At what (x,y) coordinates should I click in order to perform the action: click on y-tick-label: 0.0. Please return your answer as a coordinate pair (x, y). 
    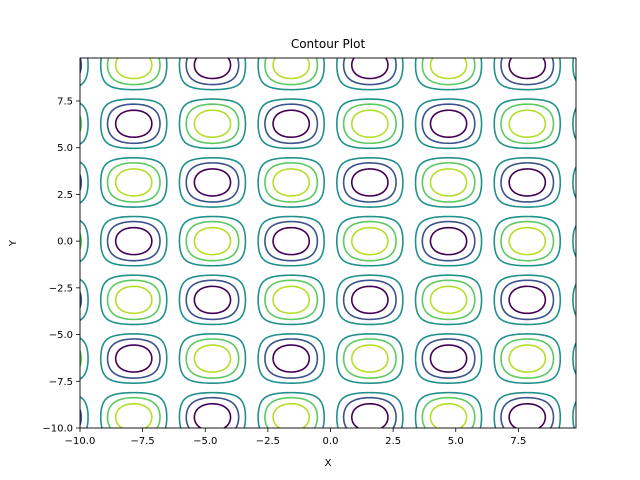
    Looking at the image, I should click on (65, 242).